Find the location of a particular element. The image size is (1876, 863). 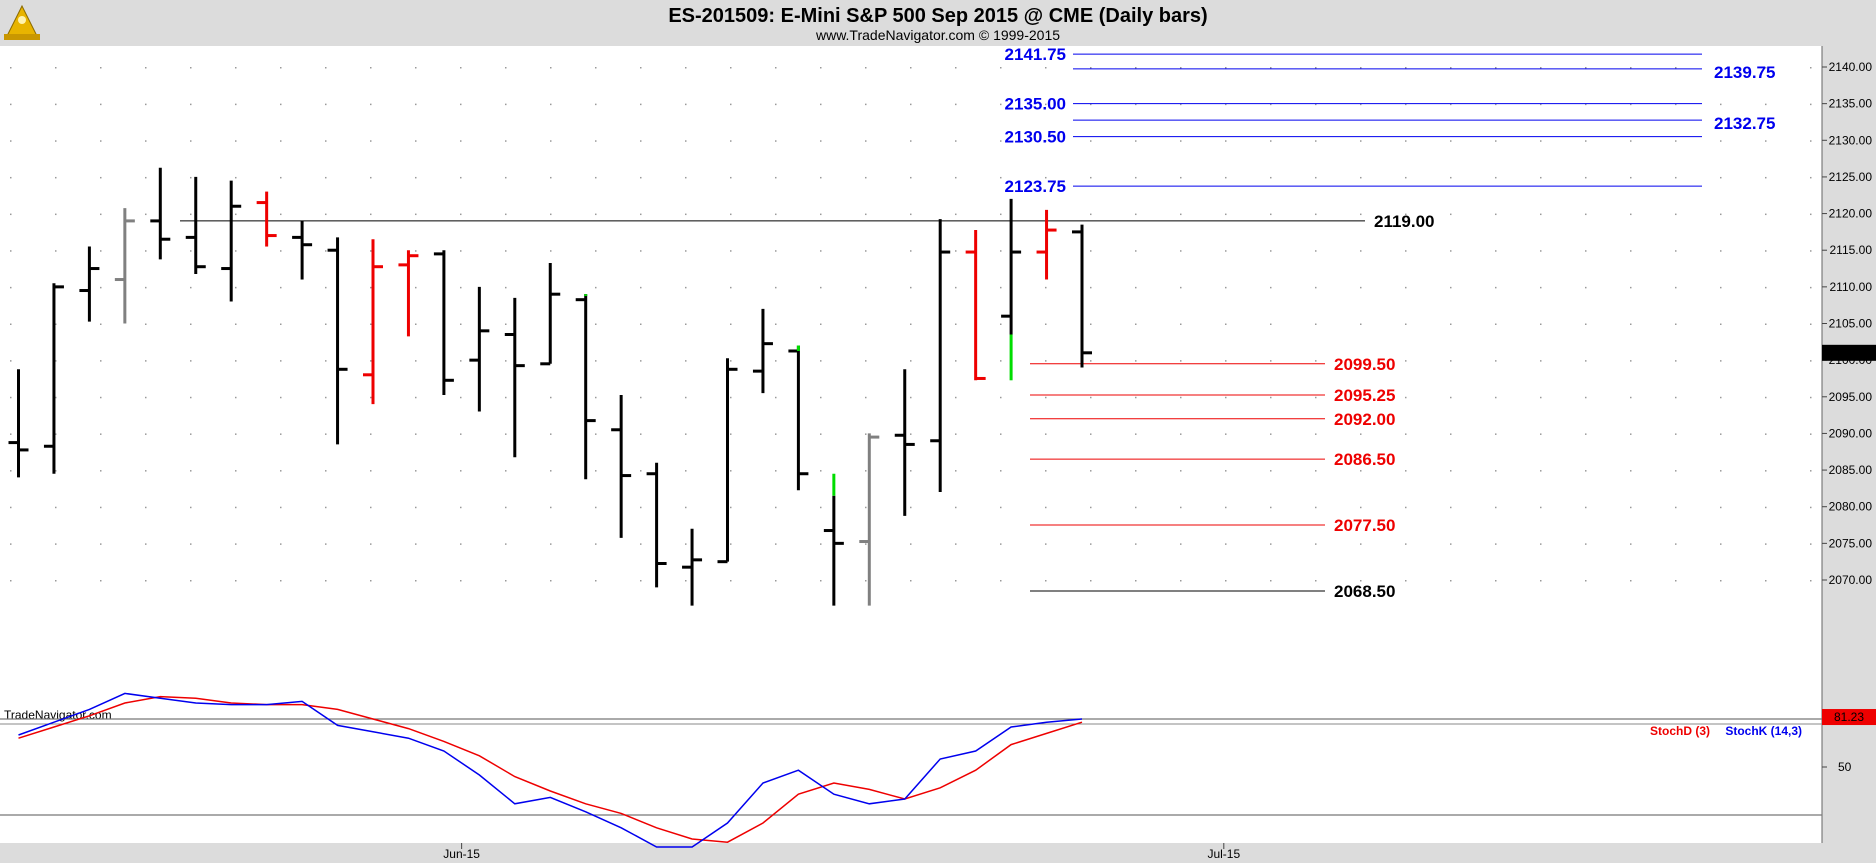

legend-stochk: StochK (14,3) is located at coordinates (1763, 731).